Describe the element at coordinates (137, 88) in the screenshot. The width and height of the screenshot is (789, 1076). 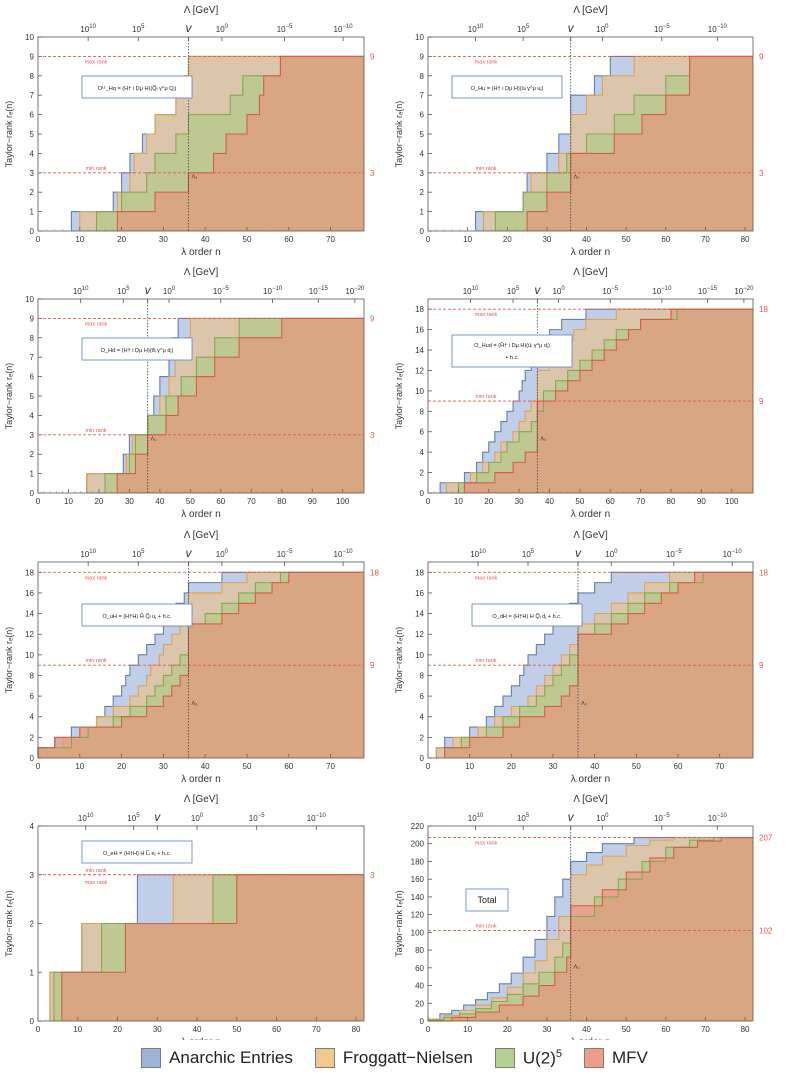
I see `operator-label: O¹¹_Hq = (H† i Ḍμ H)(Q̅ᵢ γ^μ Qⱼ)` at that location.